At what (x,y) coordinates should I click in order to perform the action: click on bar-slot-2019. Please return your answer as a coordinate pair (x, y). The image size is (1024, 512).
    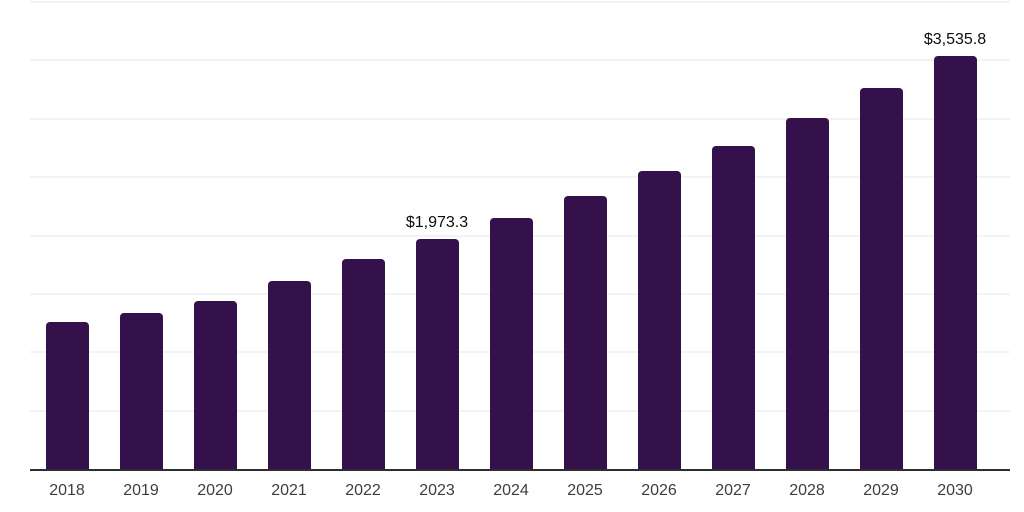
    Looking at the image, I should click on (141, 235).